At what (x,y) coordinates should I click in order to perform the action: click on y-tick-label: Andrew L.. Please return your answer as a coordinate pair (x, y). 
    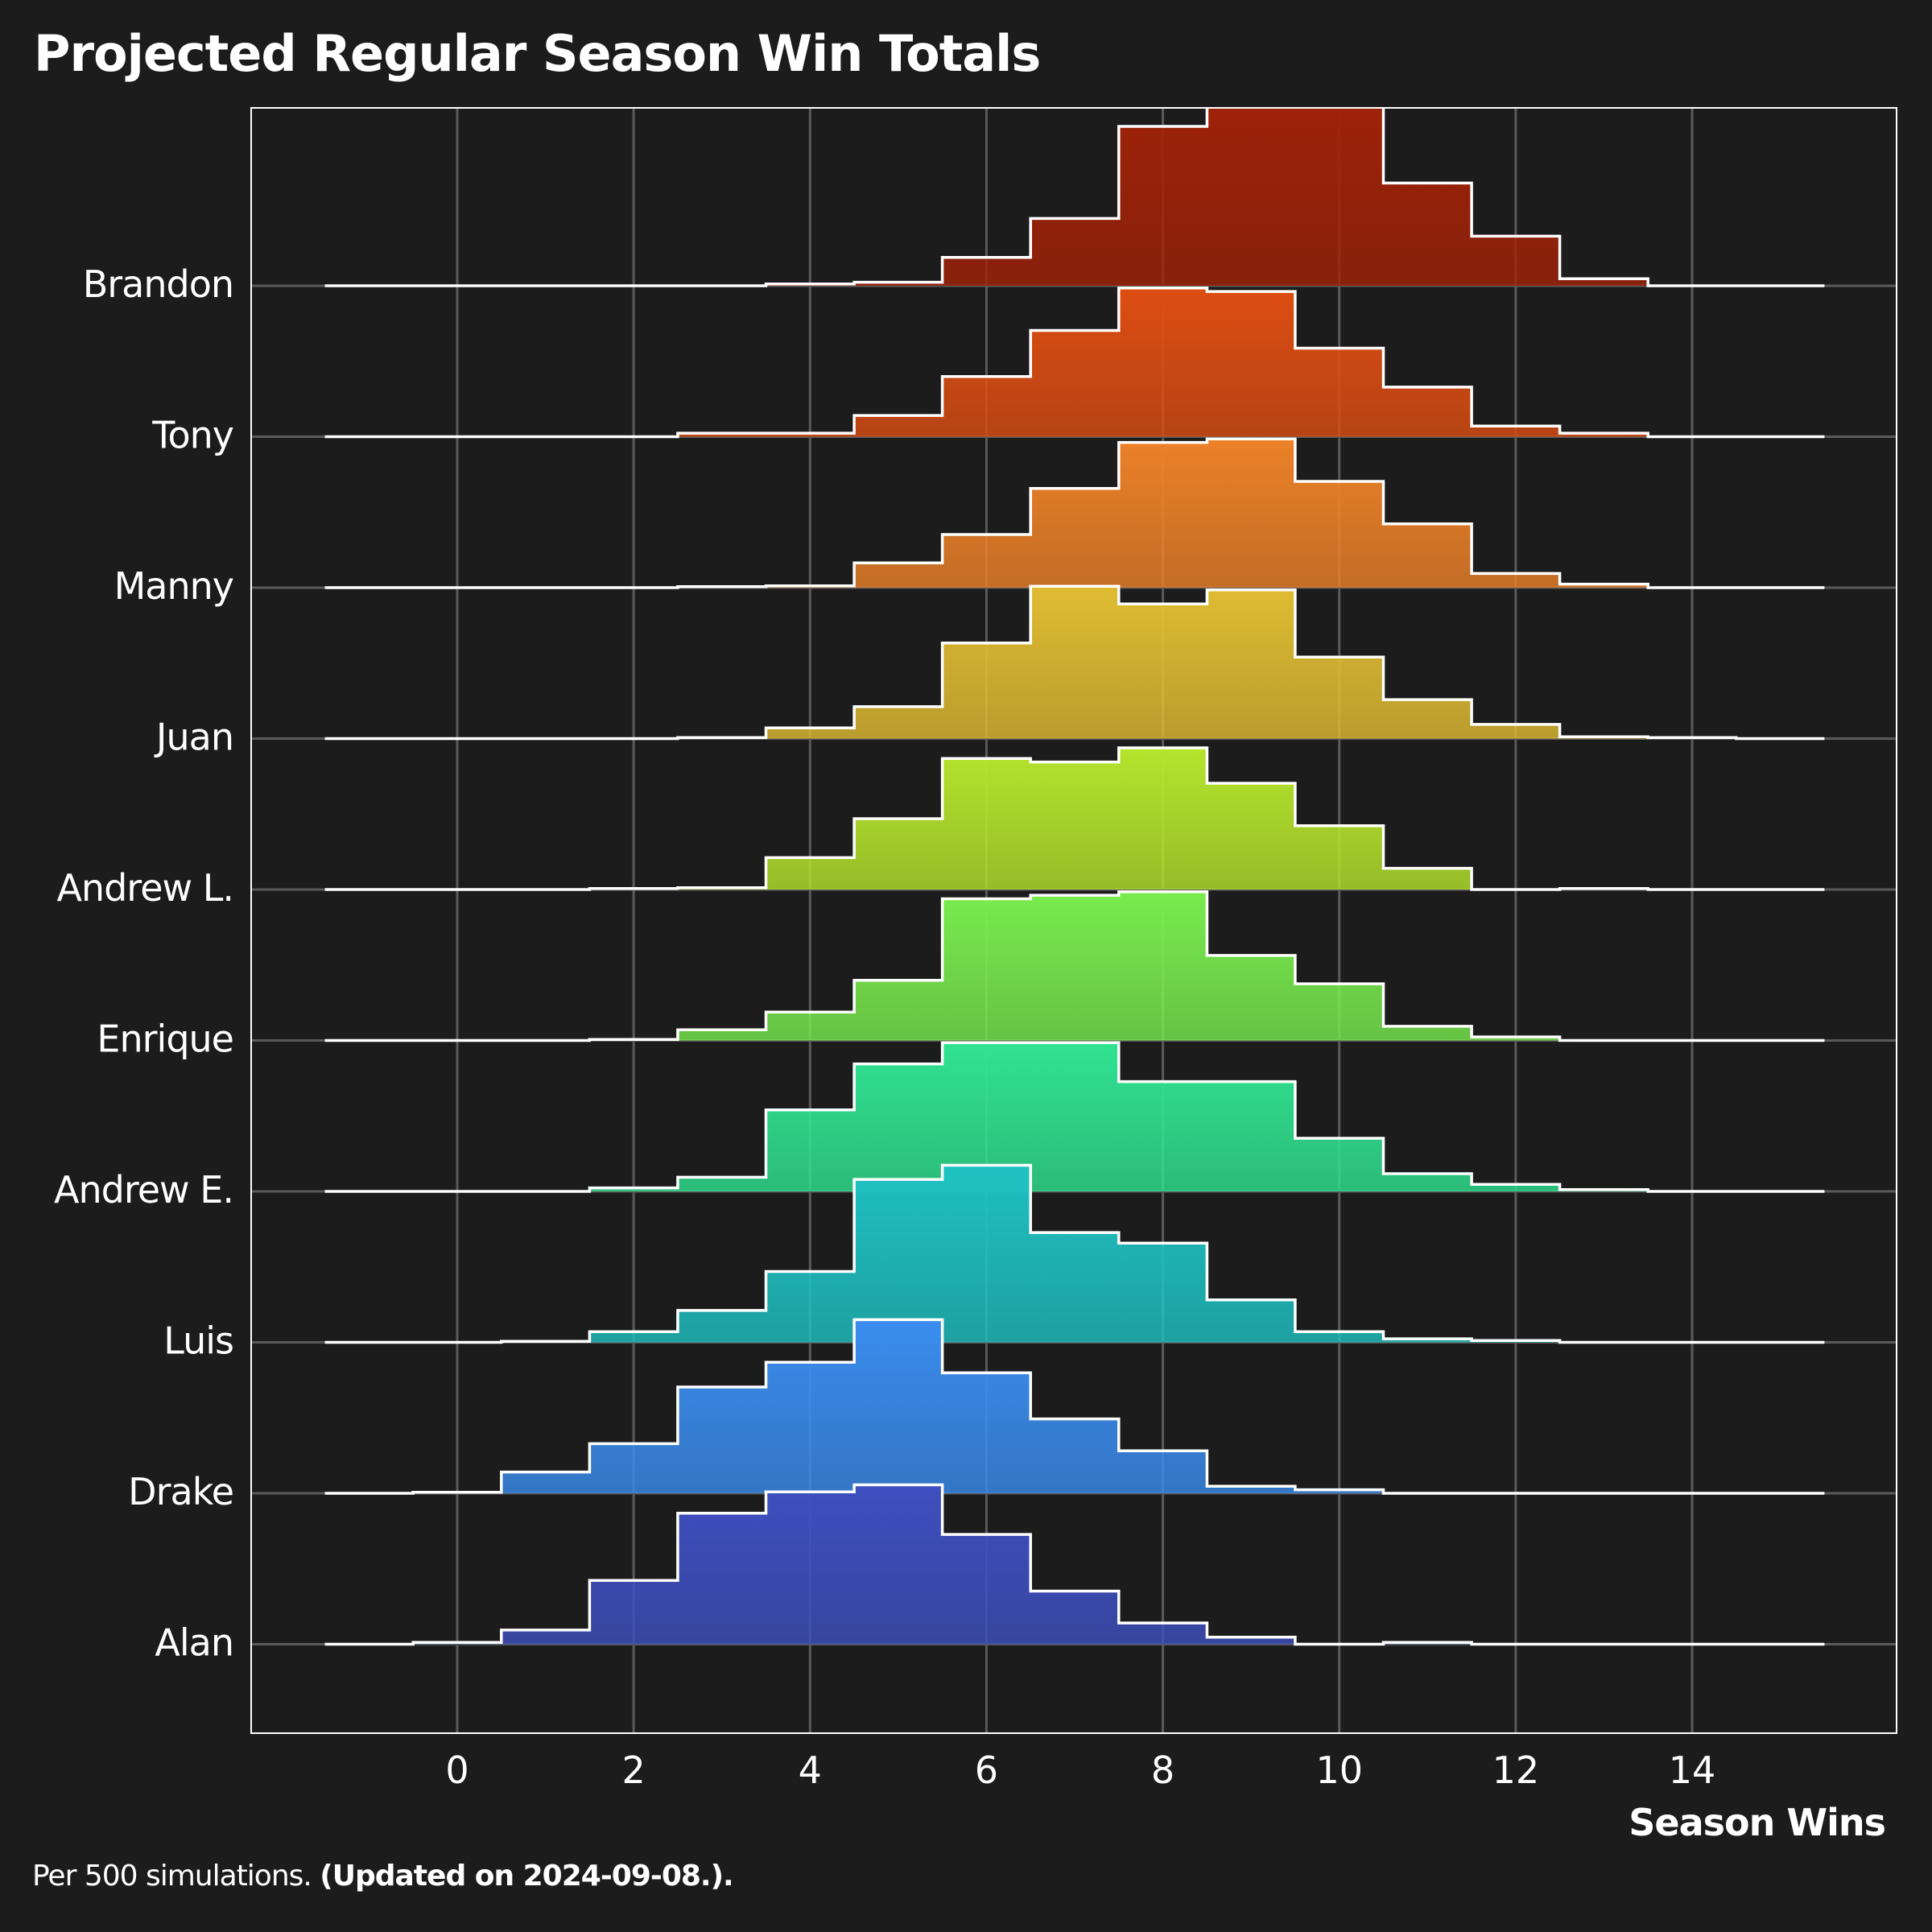
    Looking at the image, I should click on (144, 888).